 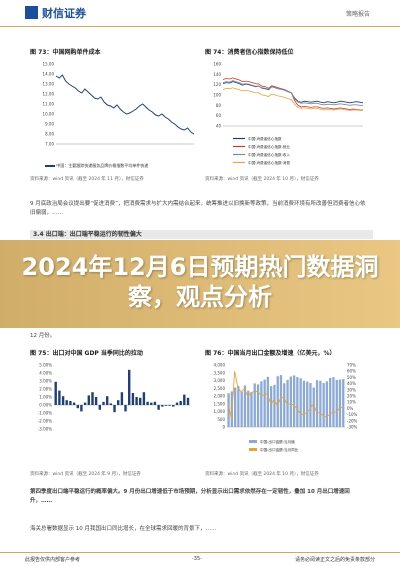 I want to click on legend-label: 中国:出口金额:当月同比, so click(x=279, y=449).